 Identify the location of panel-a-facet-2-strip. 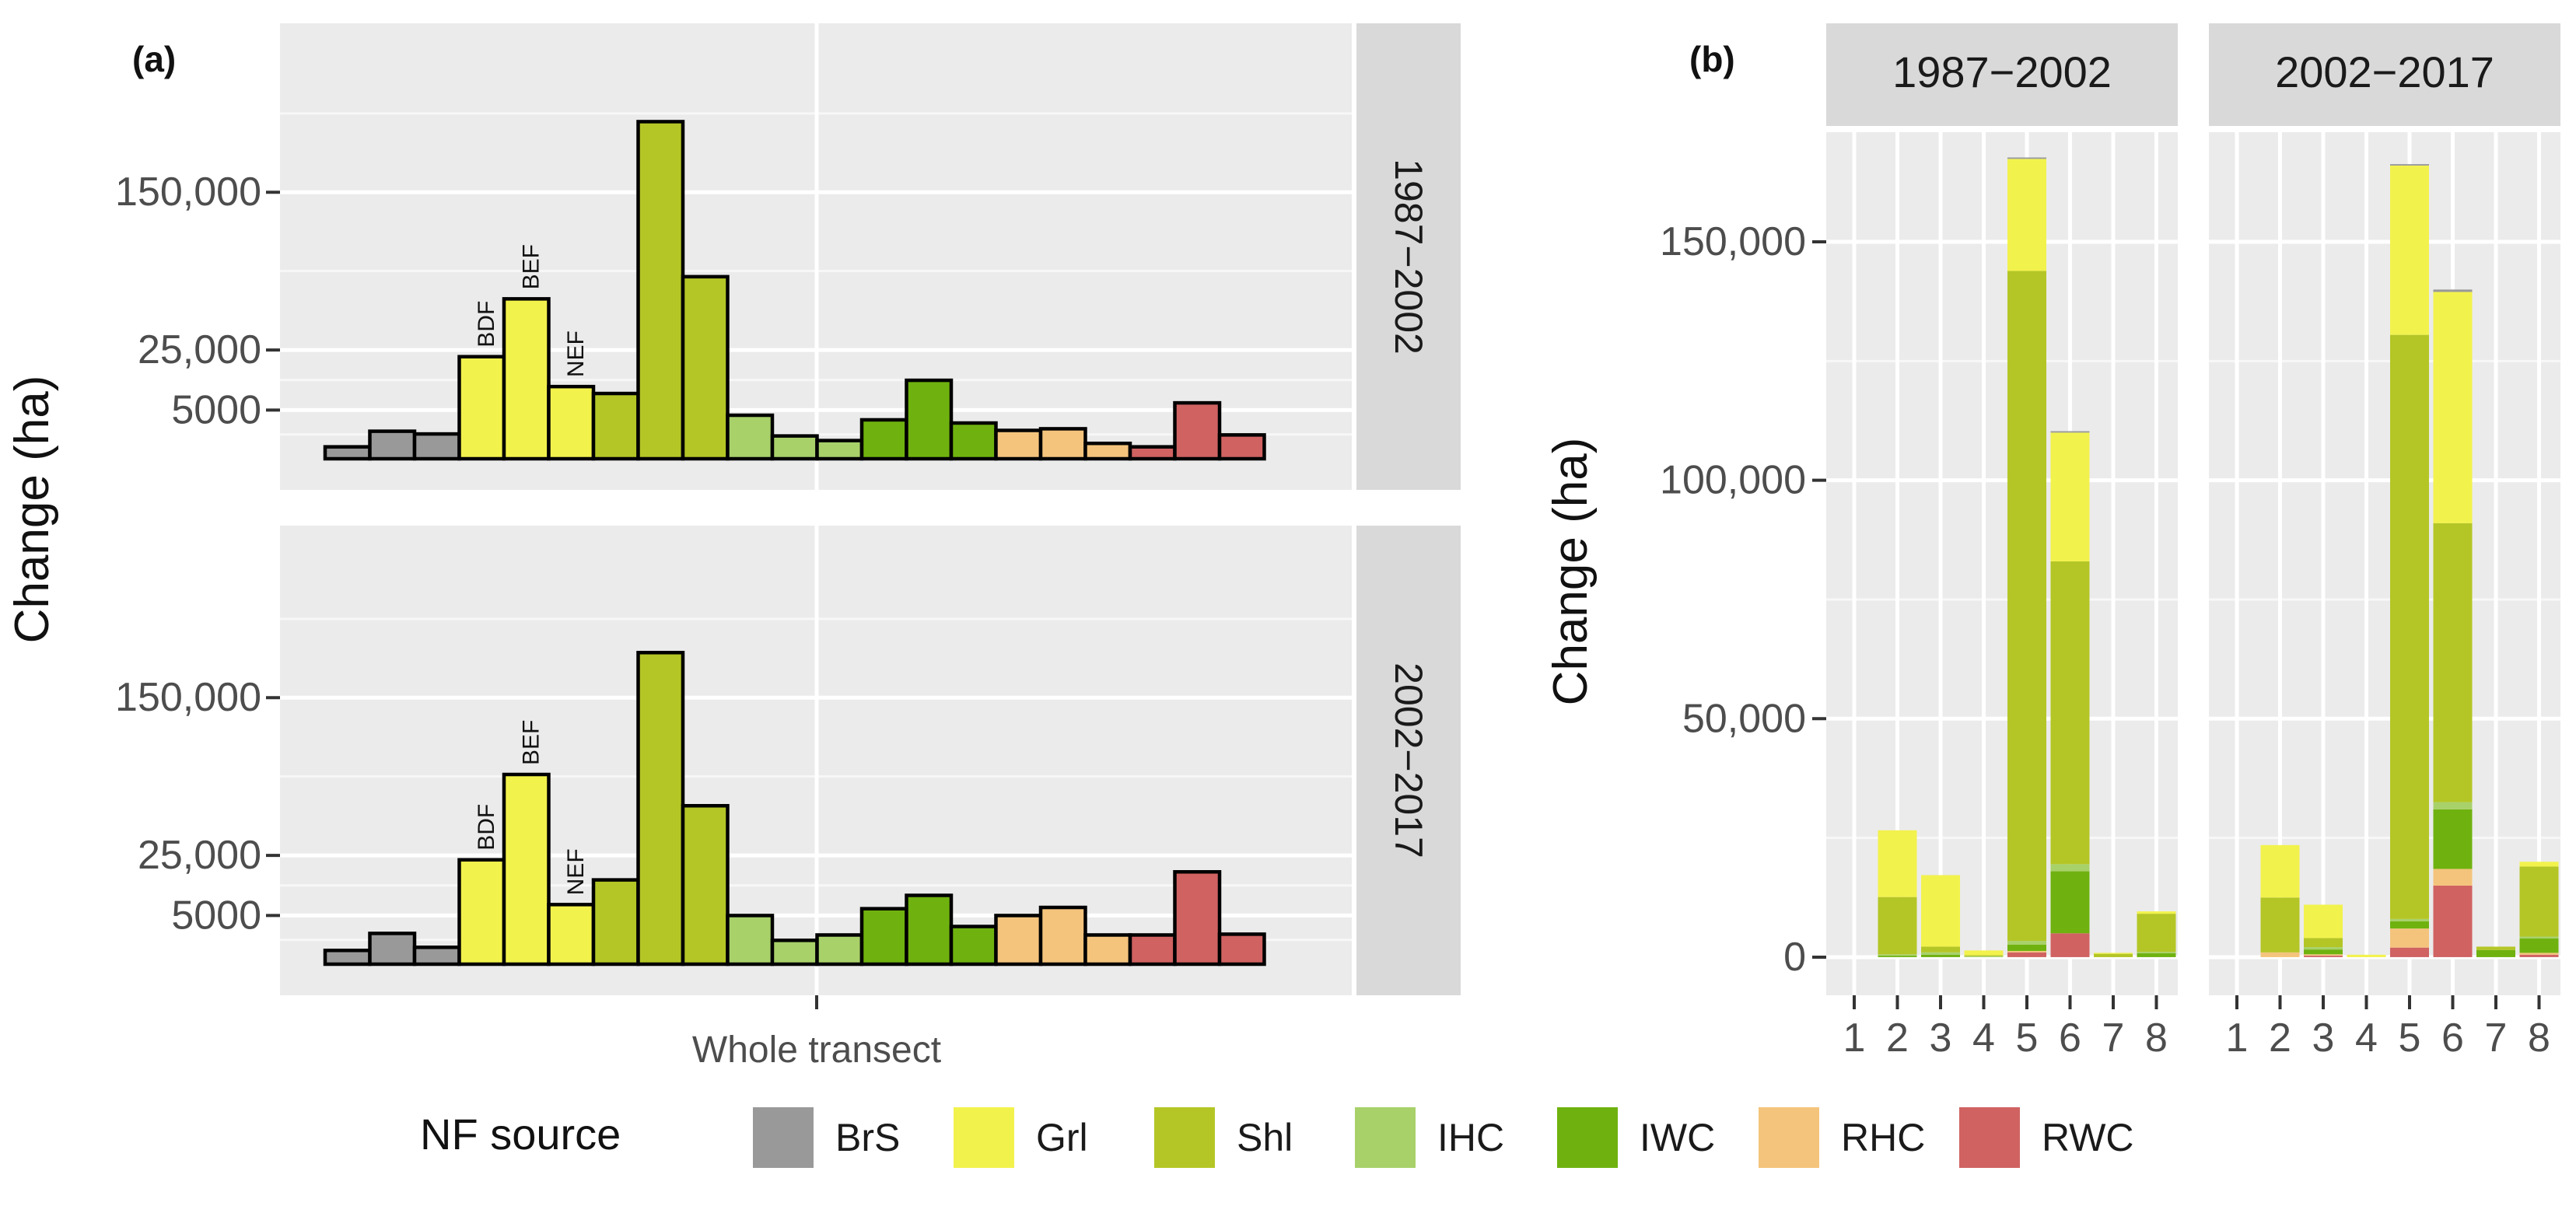
(1409, 761).